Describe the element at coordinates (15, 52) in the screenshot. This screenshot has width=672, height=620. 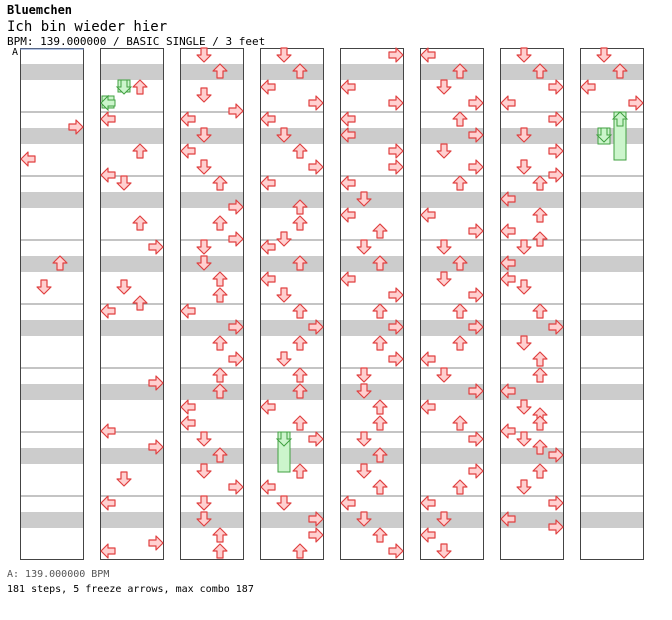
I see `bpm-marker-label: A` at that location.